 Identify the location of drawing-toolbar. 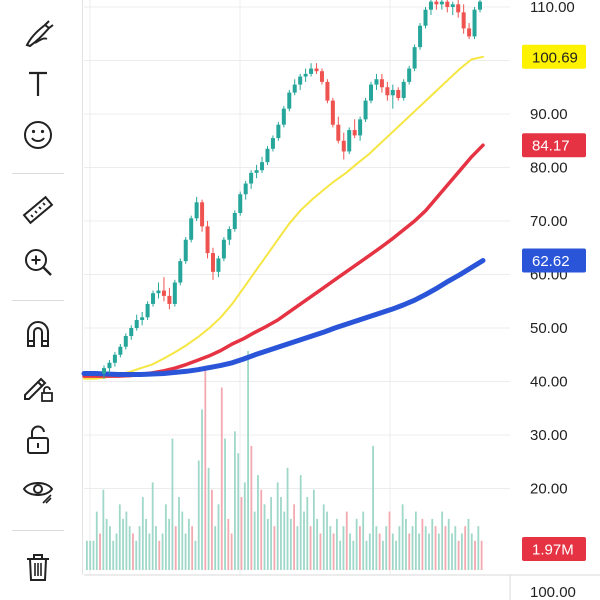
(39, 300).